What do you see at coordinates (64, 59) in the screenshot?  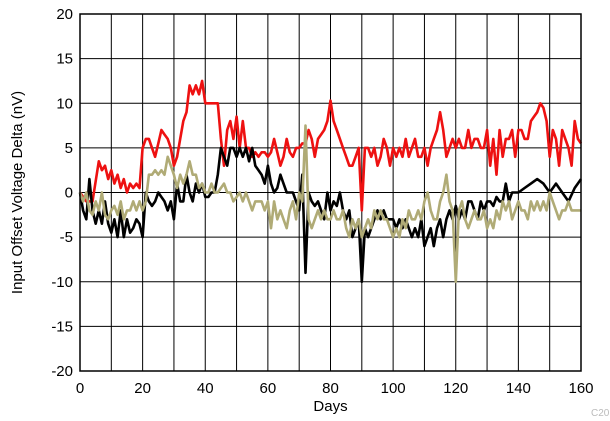 I see `y-tick-label: 15` at bounding box center [64, 59].